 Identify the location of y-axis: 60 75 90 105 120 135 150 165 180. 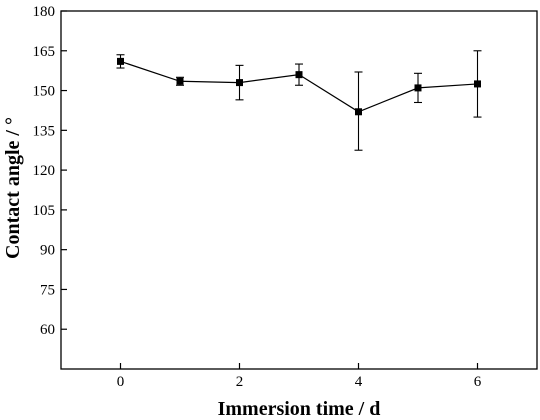
(50, 171).